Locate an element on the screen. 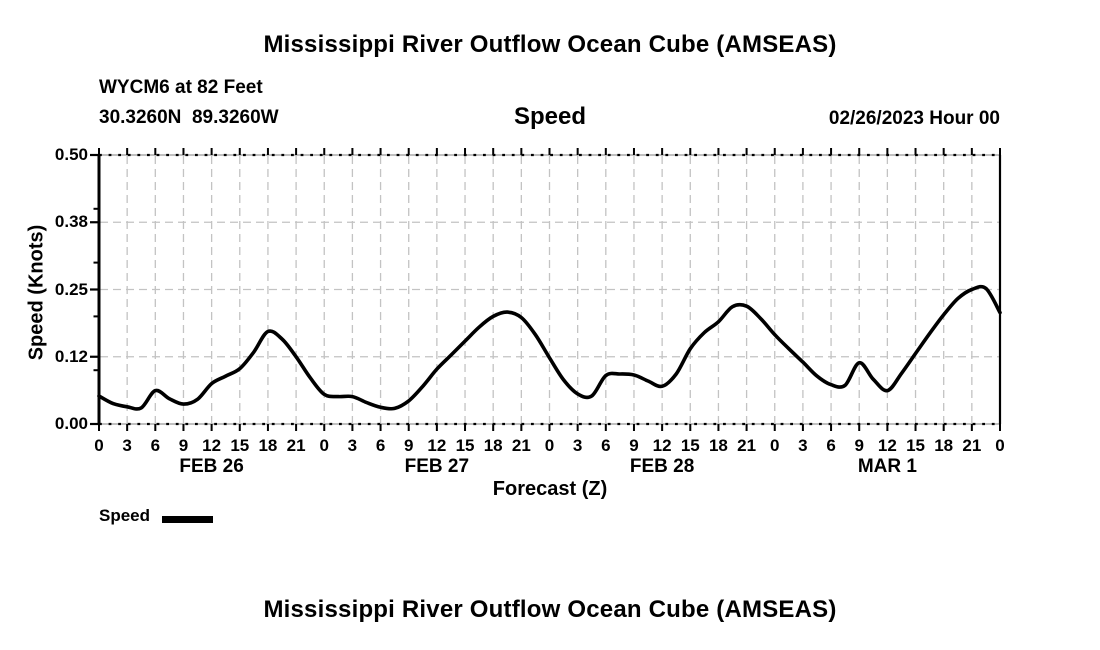 The width and height of the screenshot is (1100, 650). y-tick-label: 0.38 is located at coordinates (71, 222).